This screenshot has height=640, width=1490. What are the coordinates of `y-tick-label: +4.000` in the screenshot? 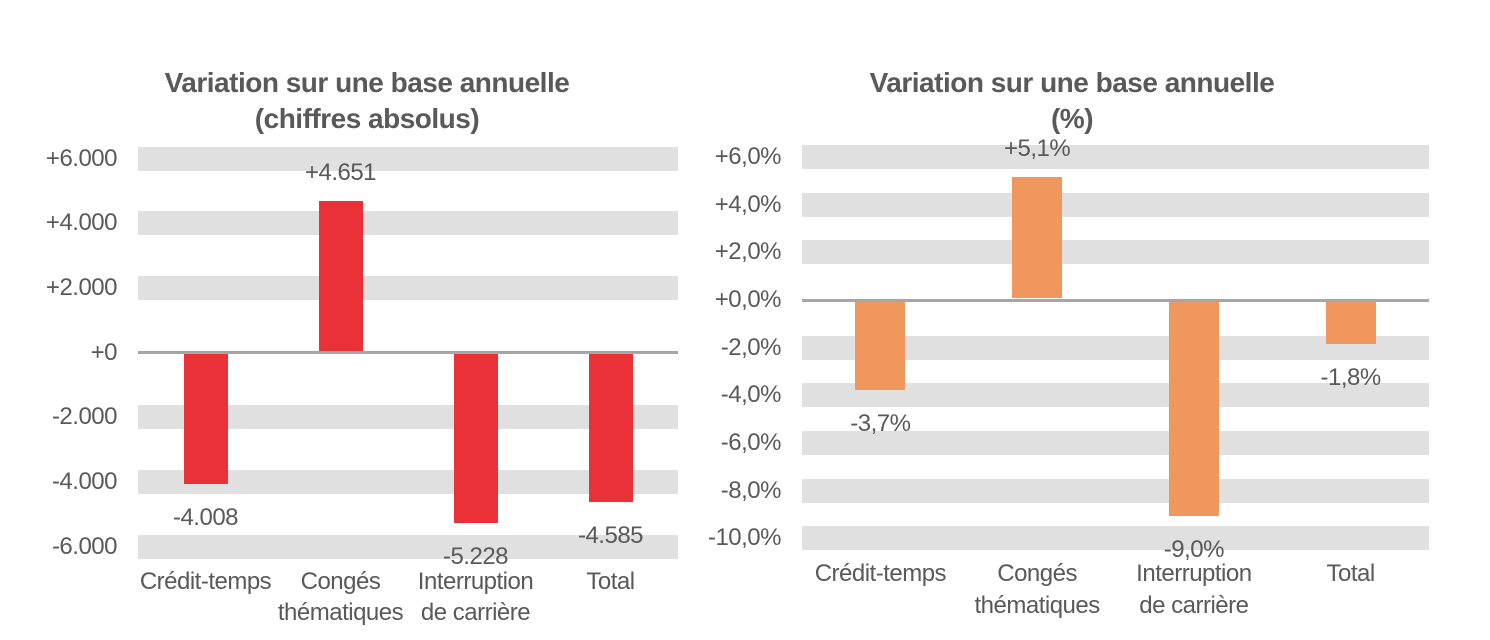 It's located at (81, 223).